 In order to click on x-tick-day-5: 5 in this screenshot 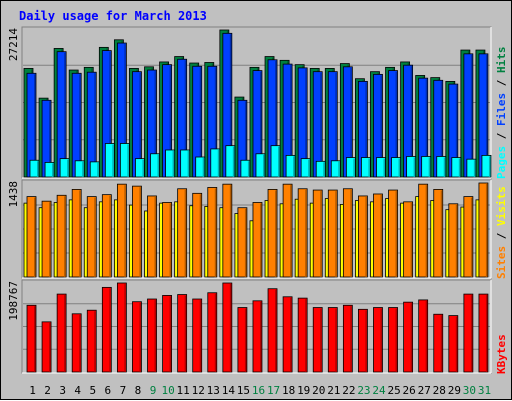, I will do `click(92, 390)`.